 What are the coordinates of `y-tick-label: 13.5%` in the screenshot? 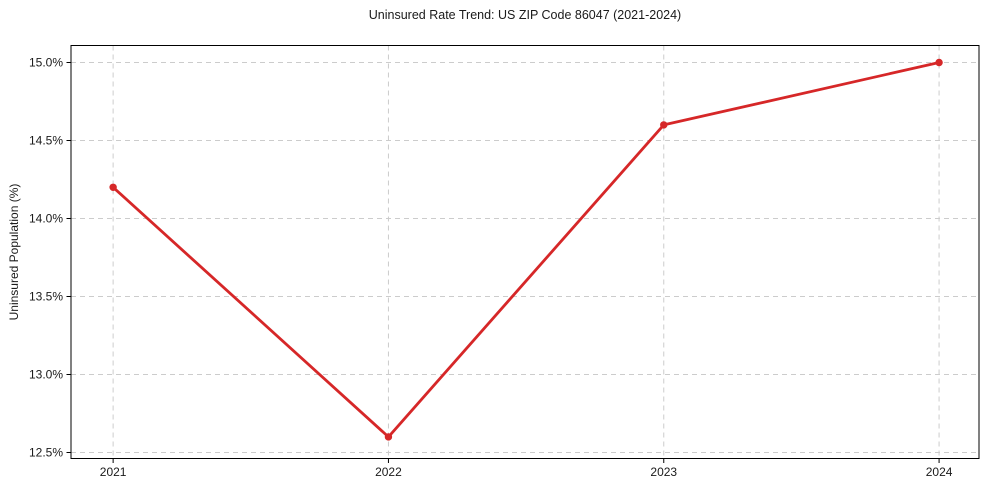 It's located at (46, 296).